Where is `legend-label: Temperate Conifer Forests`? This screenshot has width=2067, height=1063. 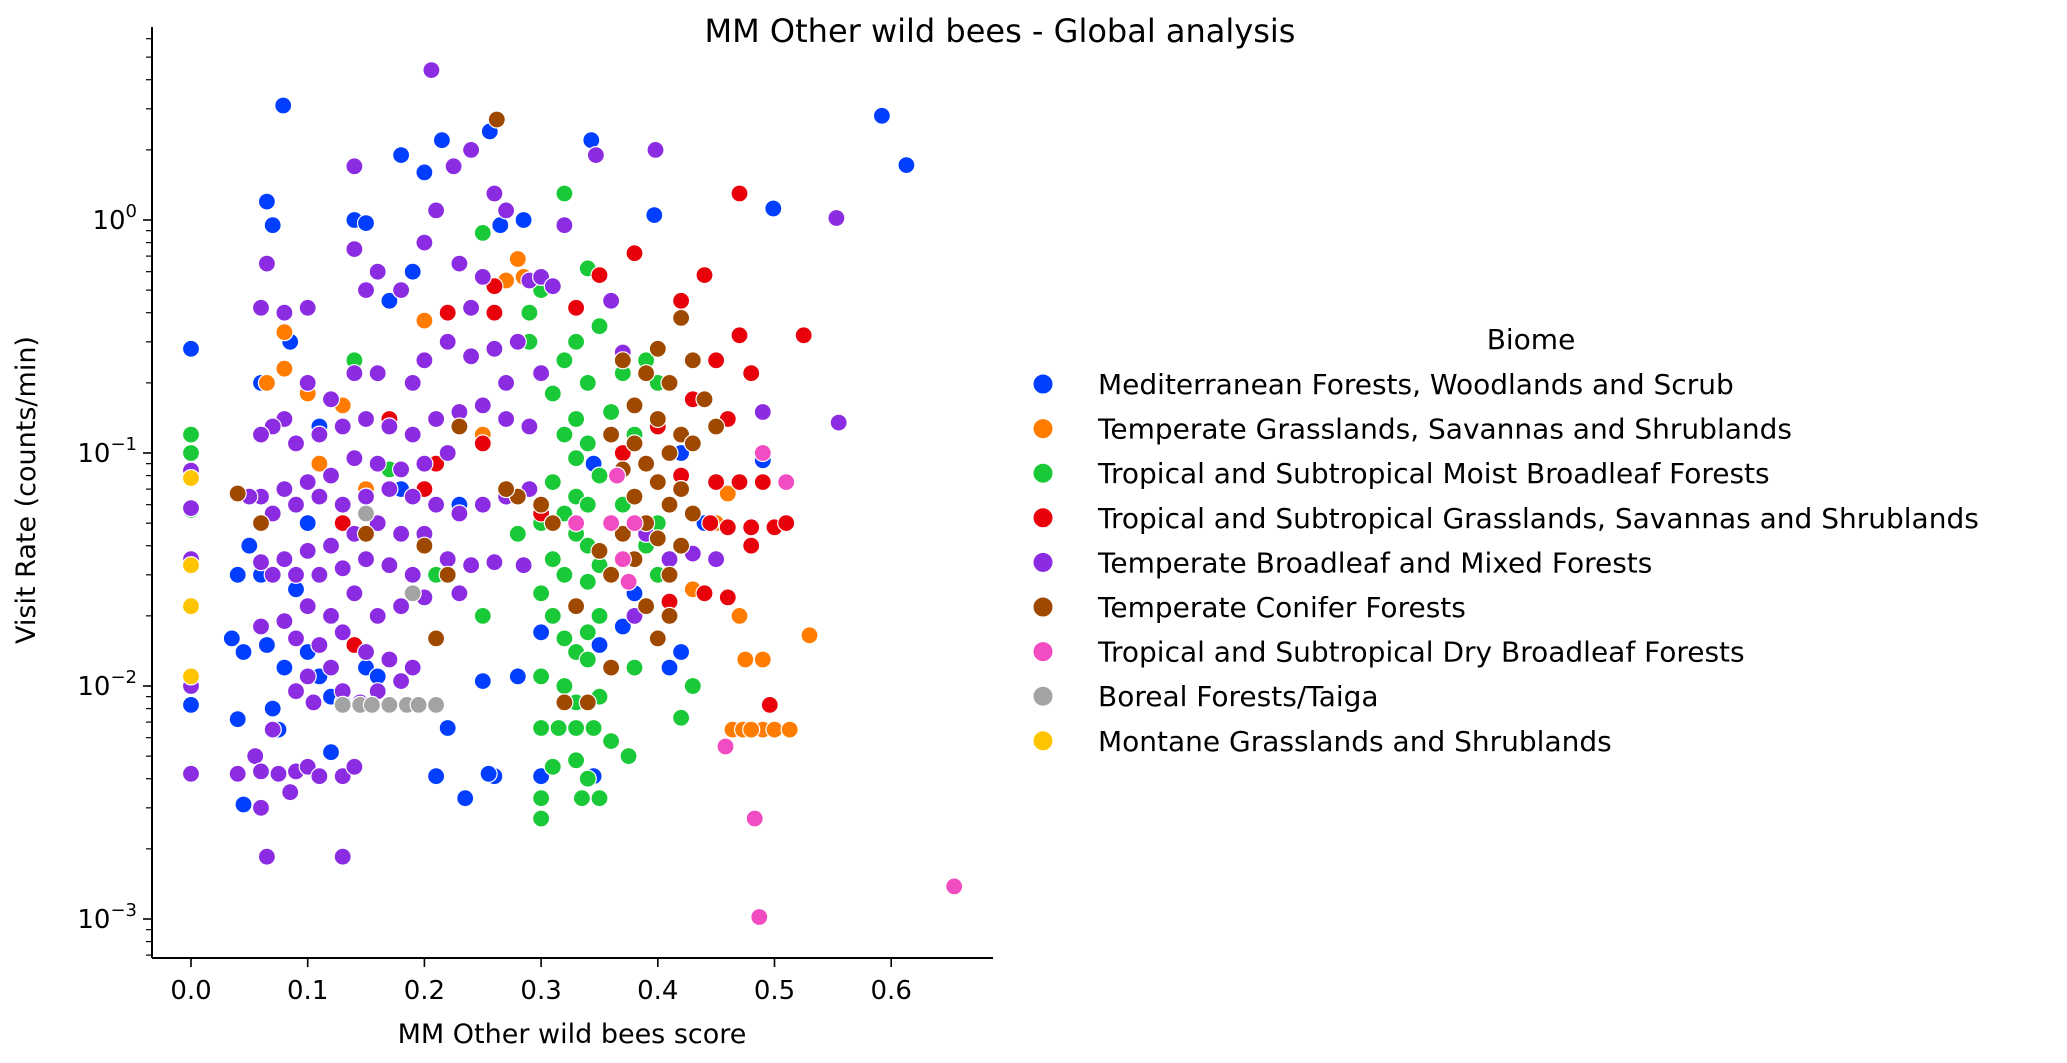 legend-label: Temperate Conifer Forests is located at coordinates (1281, 607).